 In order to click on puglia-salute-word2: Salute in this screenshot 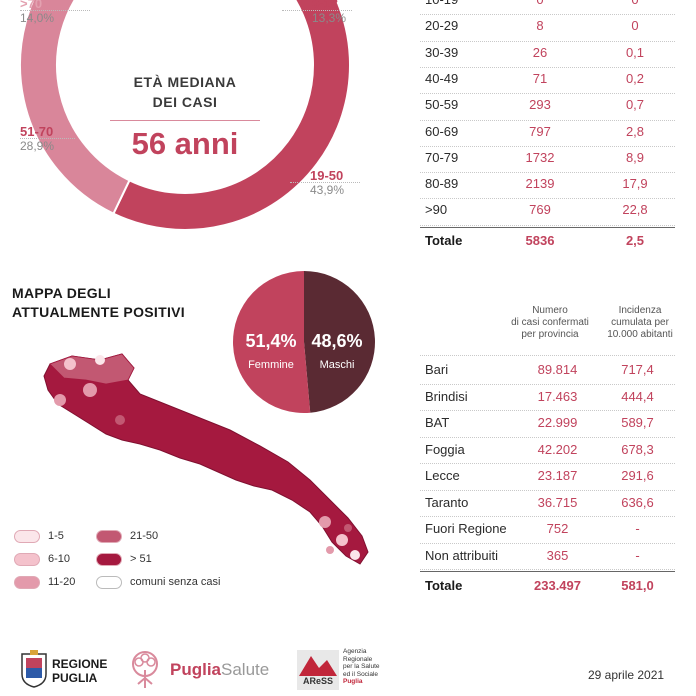, I will do `click(245, 669)`.